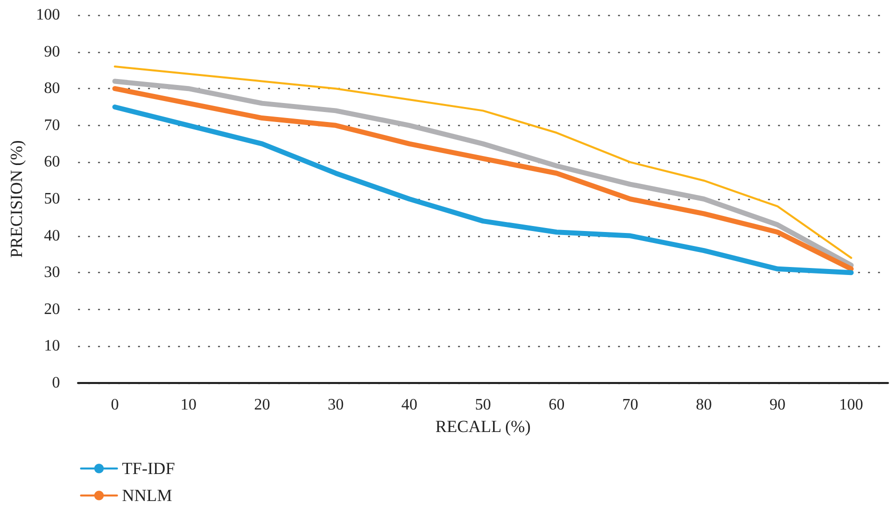 The height and width of the screenshot is (513, 890). Describe the element at coordinates (52, 309) in the screenshot. I see `y-tick-label: 20` at that location.